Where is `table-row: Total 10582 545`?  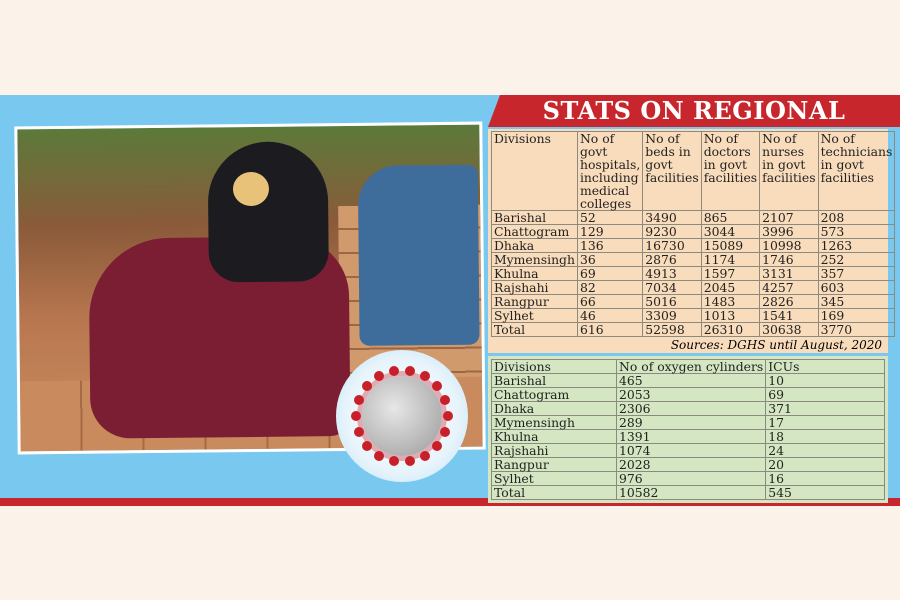 table-row: Total 10582 545 is located at coordinates (688, 492).